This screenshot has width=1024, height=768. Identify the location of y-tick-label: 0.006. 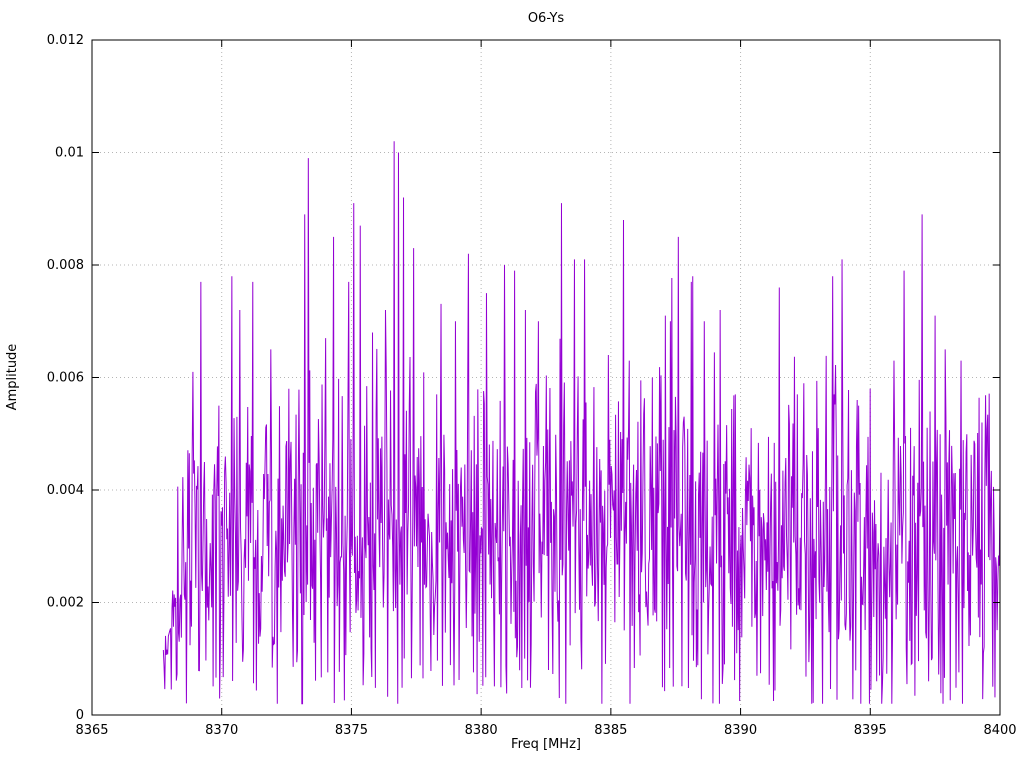
(65, 378).